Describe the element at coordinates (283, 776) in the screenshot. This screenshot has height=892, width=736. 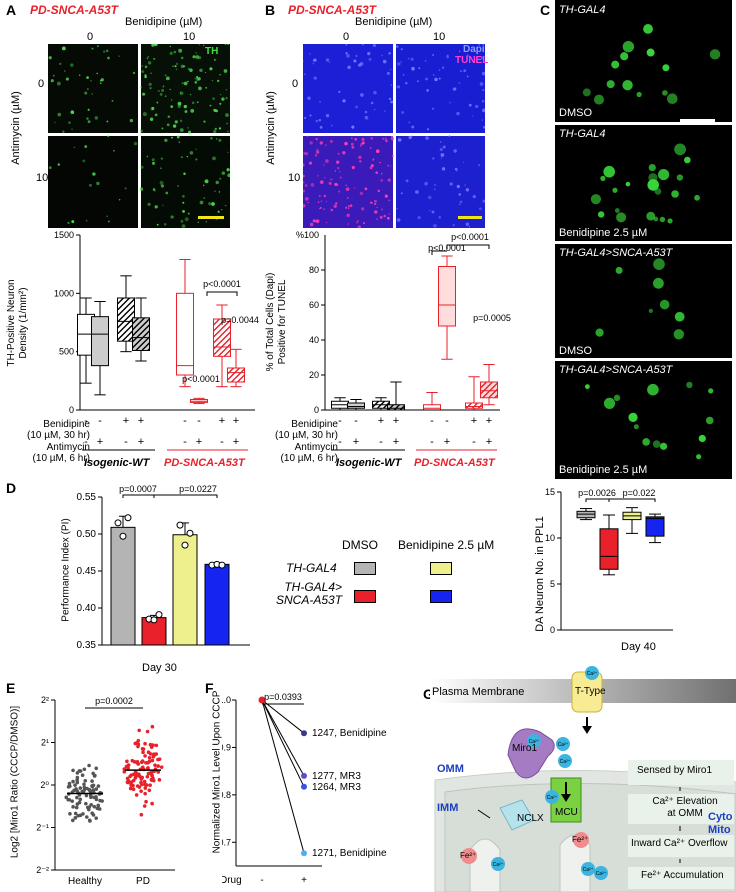
I see `series-line` at that location.